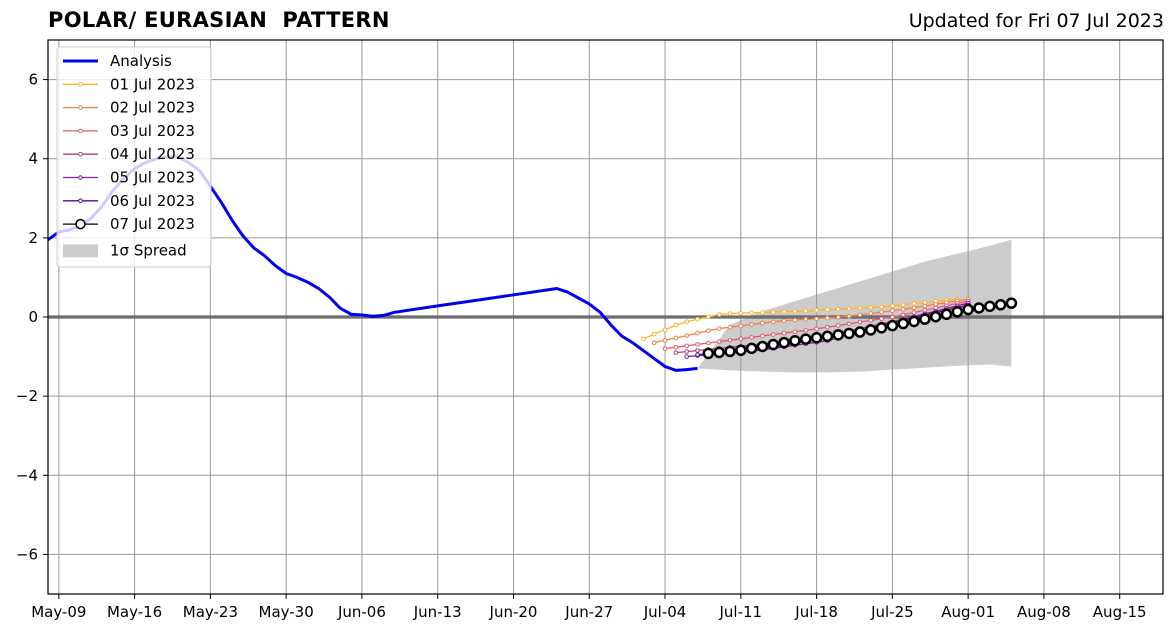 This screenshot has height=633, width=1176. Describe the element at coordinates (210, 612) in the screenshot. I see `x-tick-label: May-23` at that location.